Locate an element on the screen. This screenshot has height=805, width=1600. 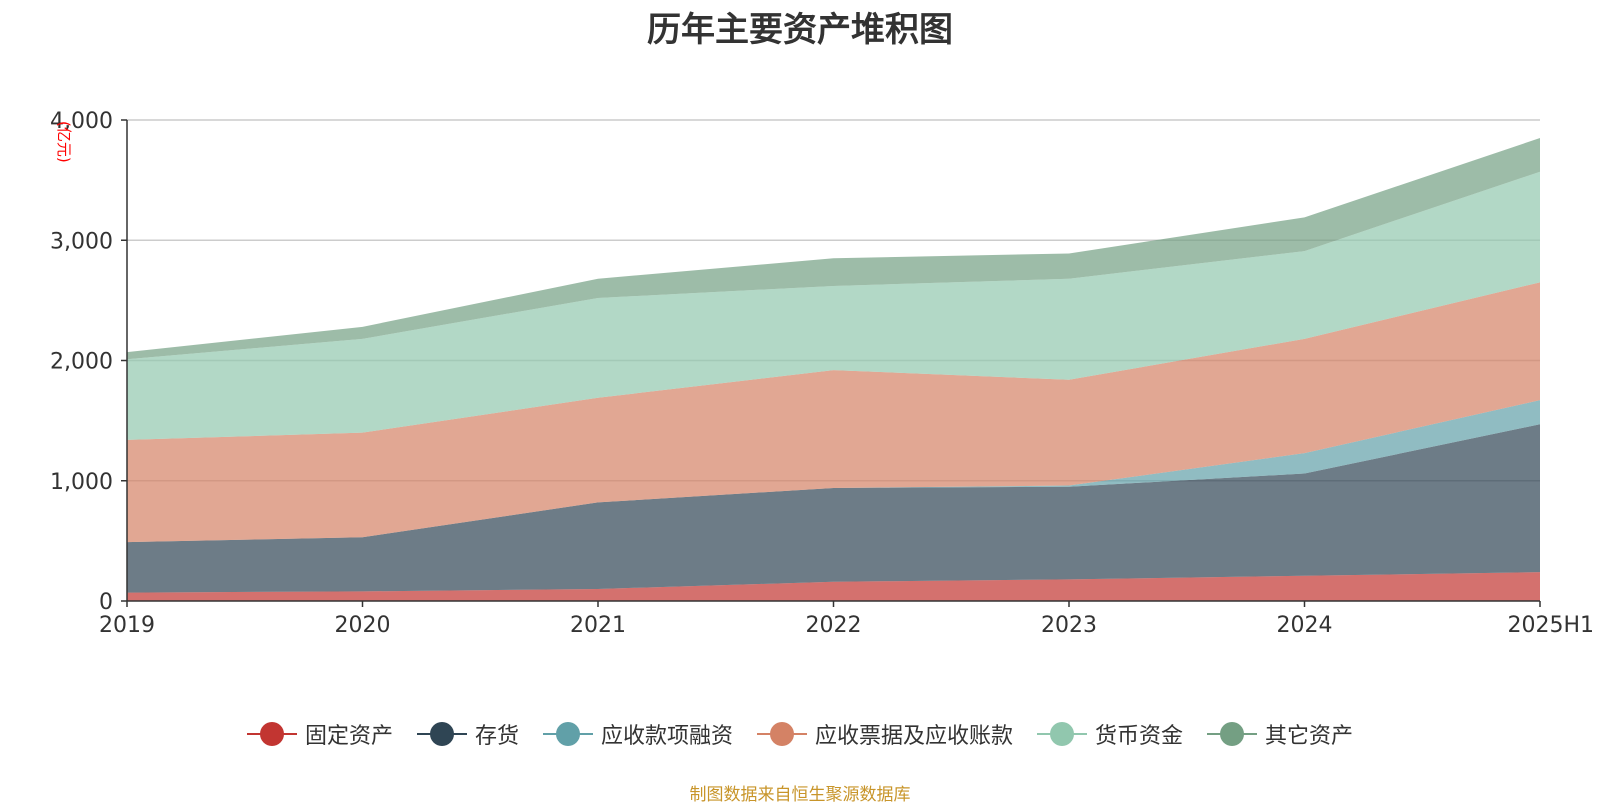
y-tick-label-0: 0 is located at coordinates (106, 602).